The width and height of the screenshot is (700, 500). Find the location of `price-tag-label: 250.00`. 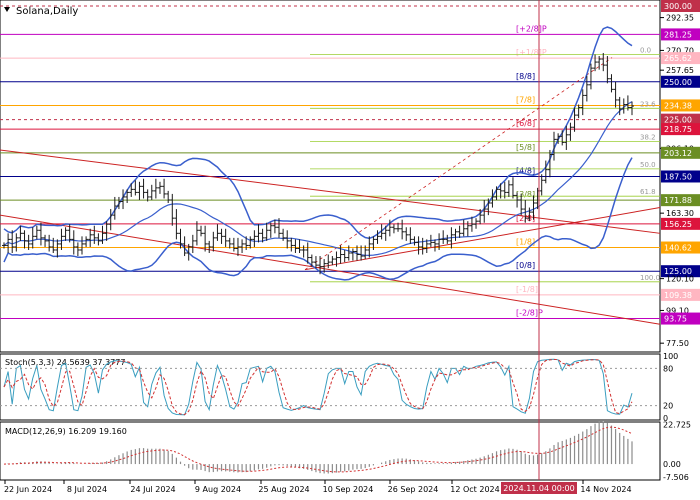

price-tag-label: 250.00 is located at coordinates (678, 82).